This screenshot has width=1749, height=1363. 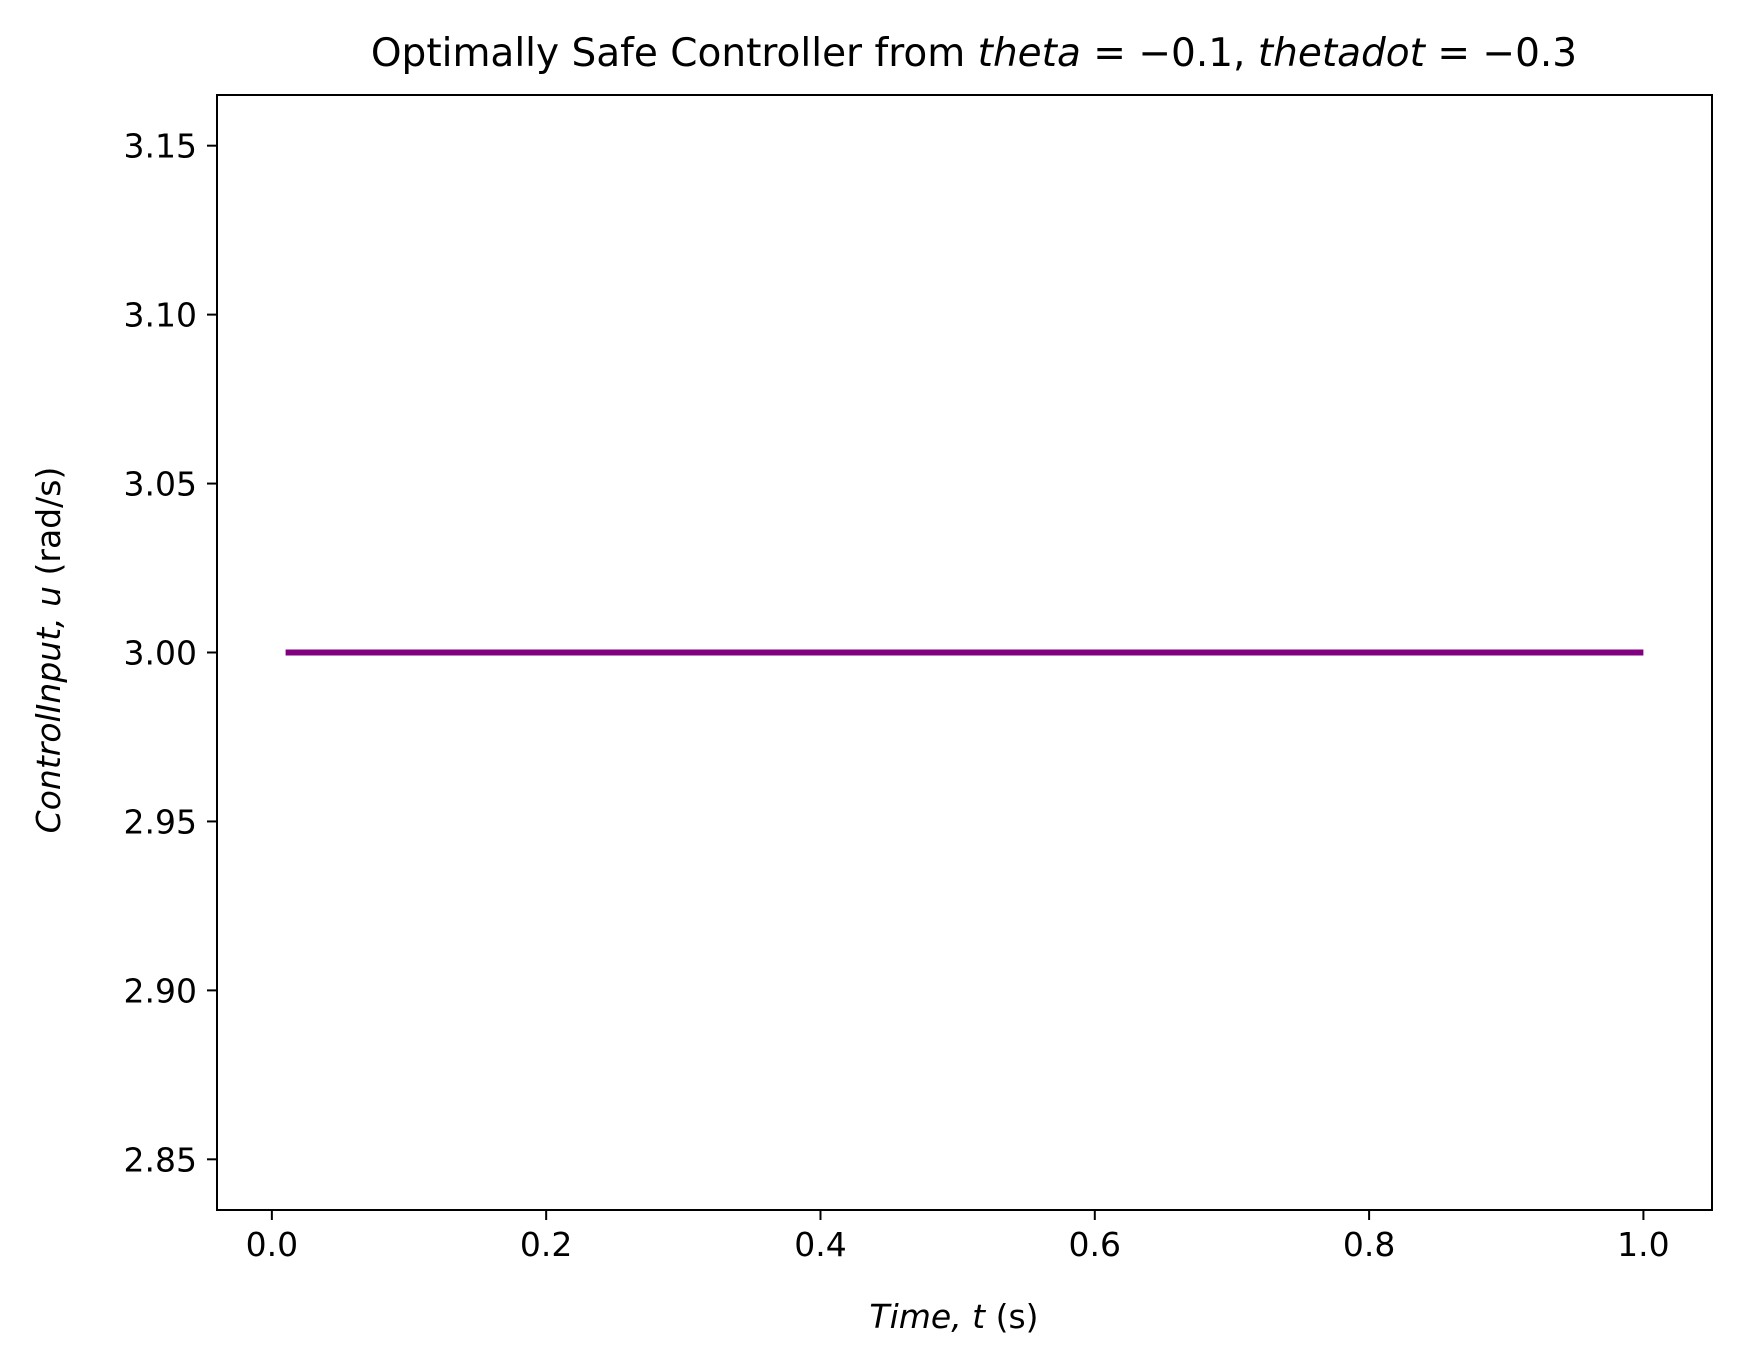 What do you see at coordinates (546, 1244) in the screenshot?
I see `x-tick-label: 0.2` at bounding box center [546, 1244].